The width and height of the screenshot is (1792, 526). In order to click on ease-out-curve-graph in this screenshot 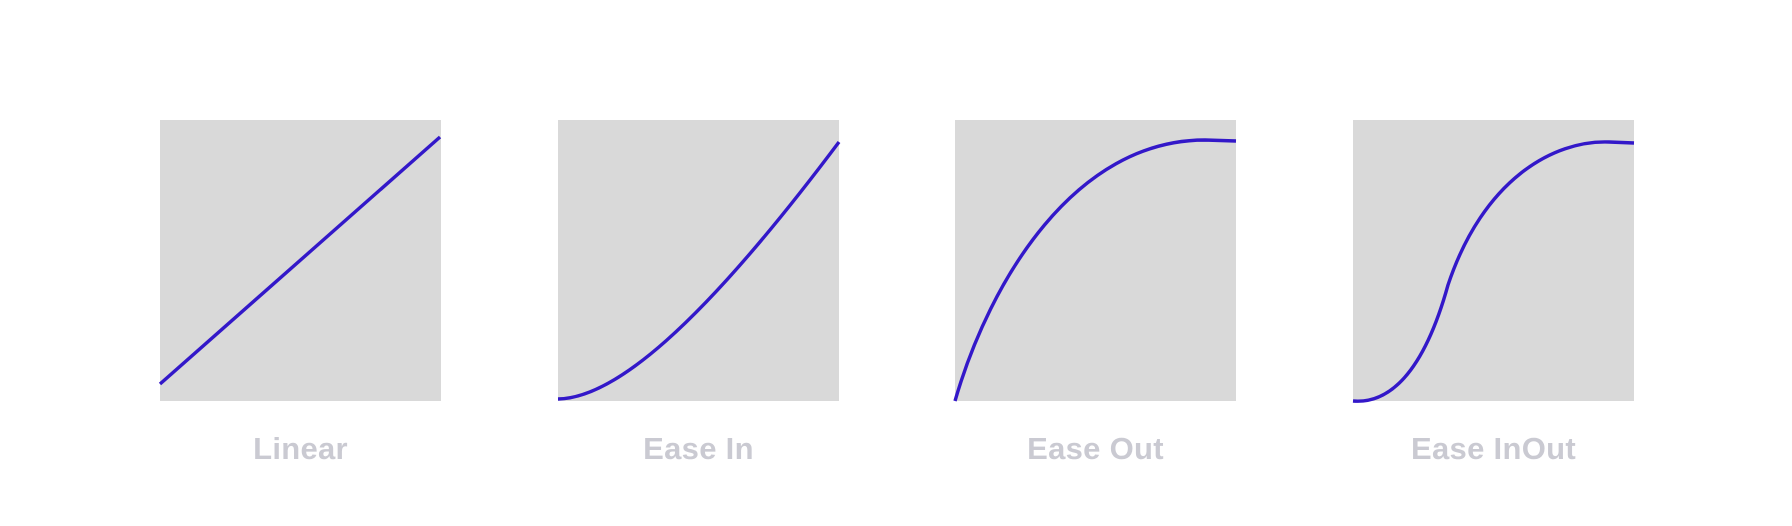, I will do `click(1095, 270)`.